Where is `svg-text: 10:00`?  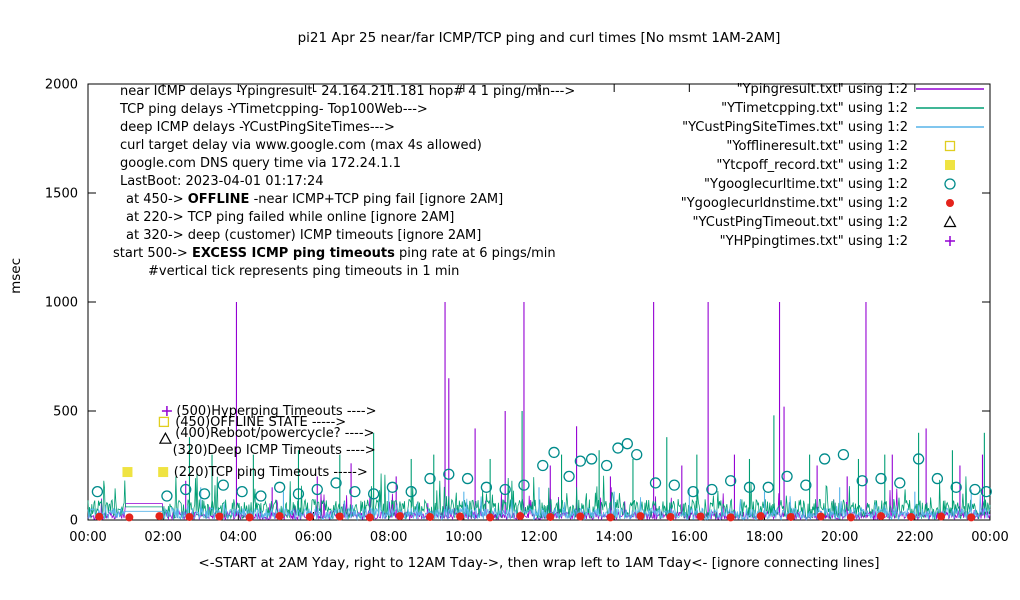 svg-text: 10:00 is located at coordinates (463, 537).